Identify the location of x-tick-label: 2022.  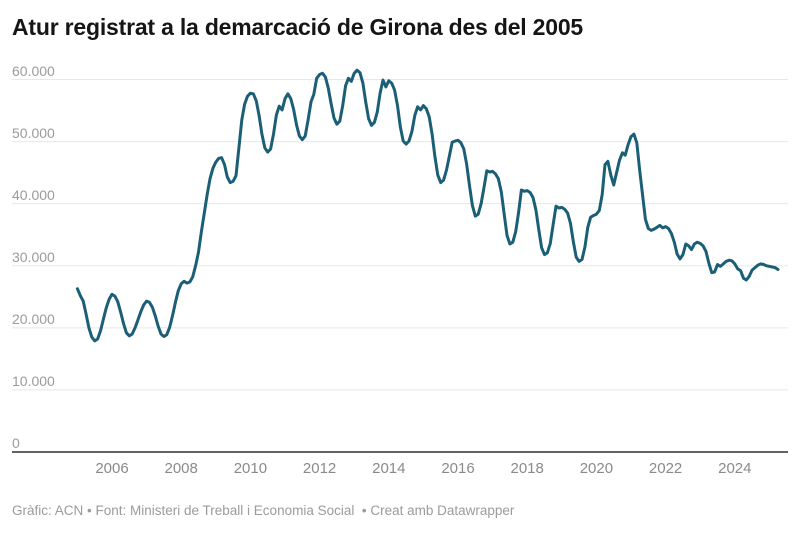
(665, 468).